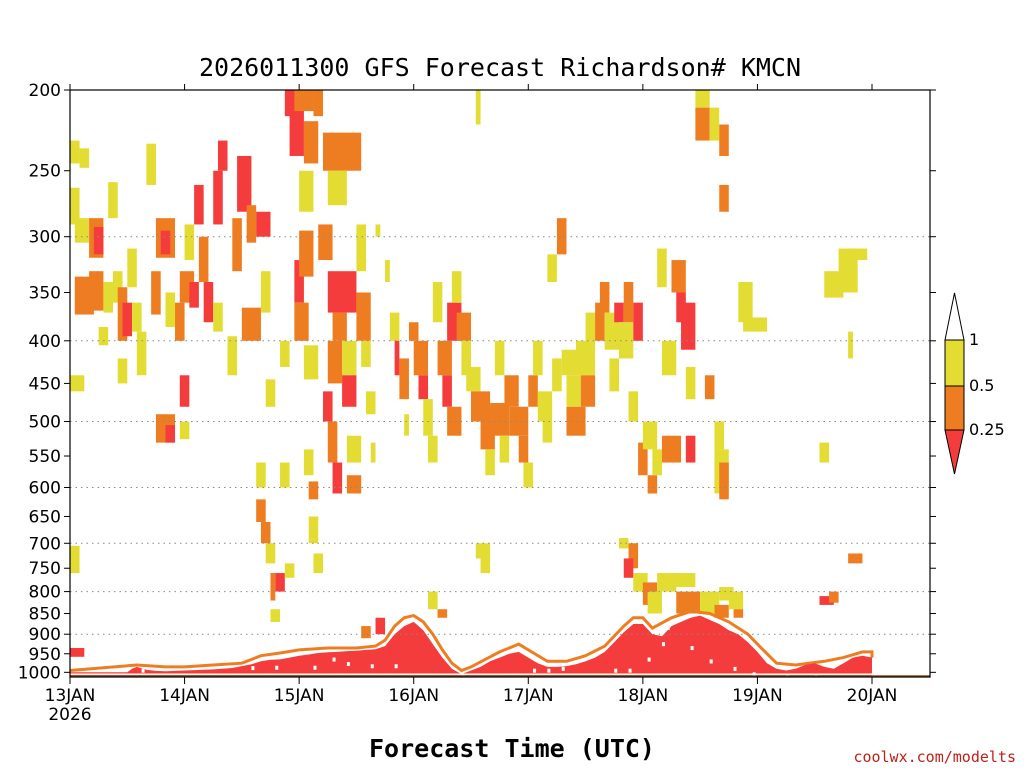  I want to click on y-tick-label: 850, so click(45, 615).